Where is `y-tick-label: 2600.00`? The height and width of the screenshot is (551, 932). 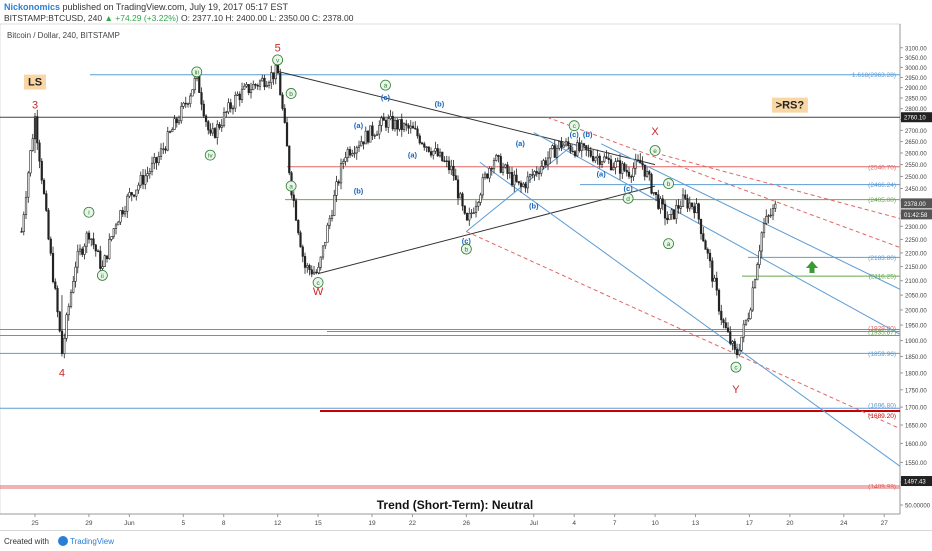 y-tick-label: 2600.00 is located at coordinates (916, 154).